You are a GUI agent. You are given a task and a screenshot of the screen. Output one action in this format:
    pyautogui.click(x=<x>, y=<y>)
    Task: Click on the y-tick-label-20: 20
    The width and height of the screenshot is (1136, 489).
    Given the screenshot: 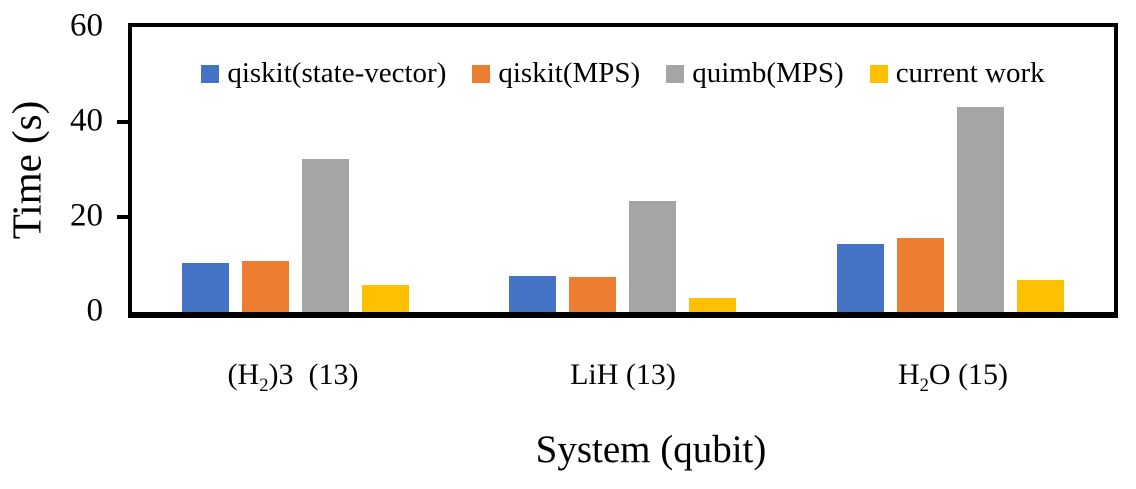 What is the action you would take?
    pyautogui.click(x=86, y=215)
    